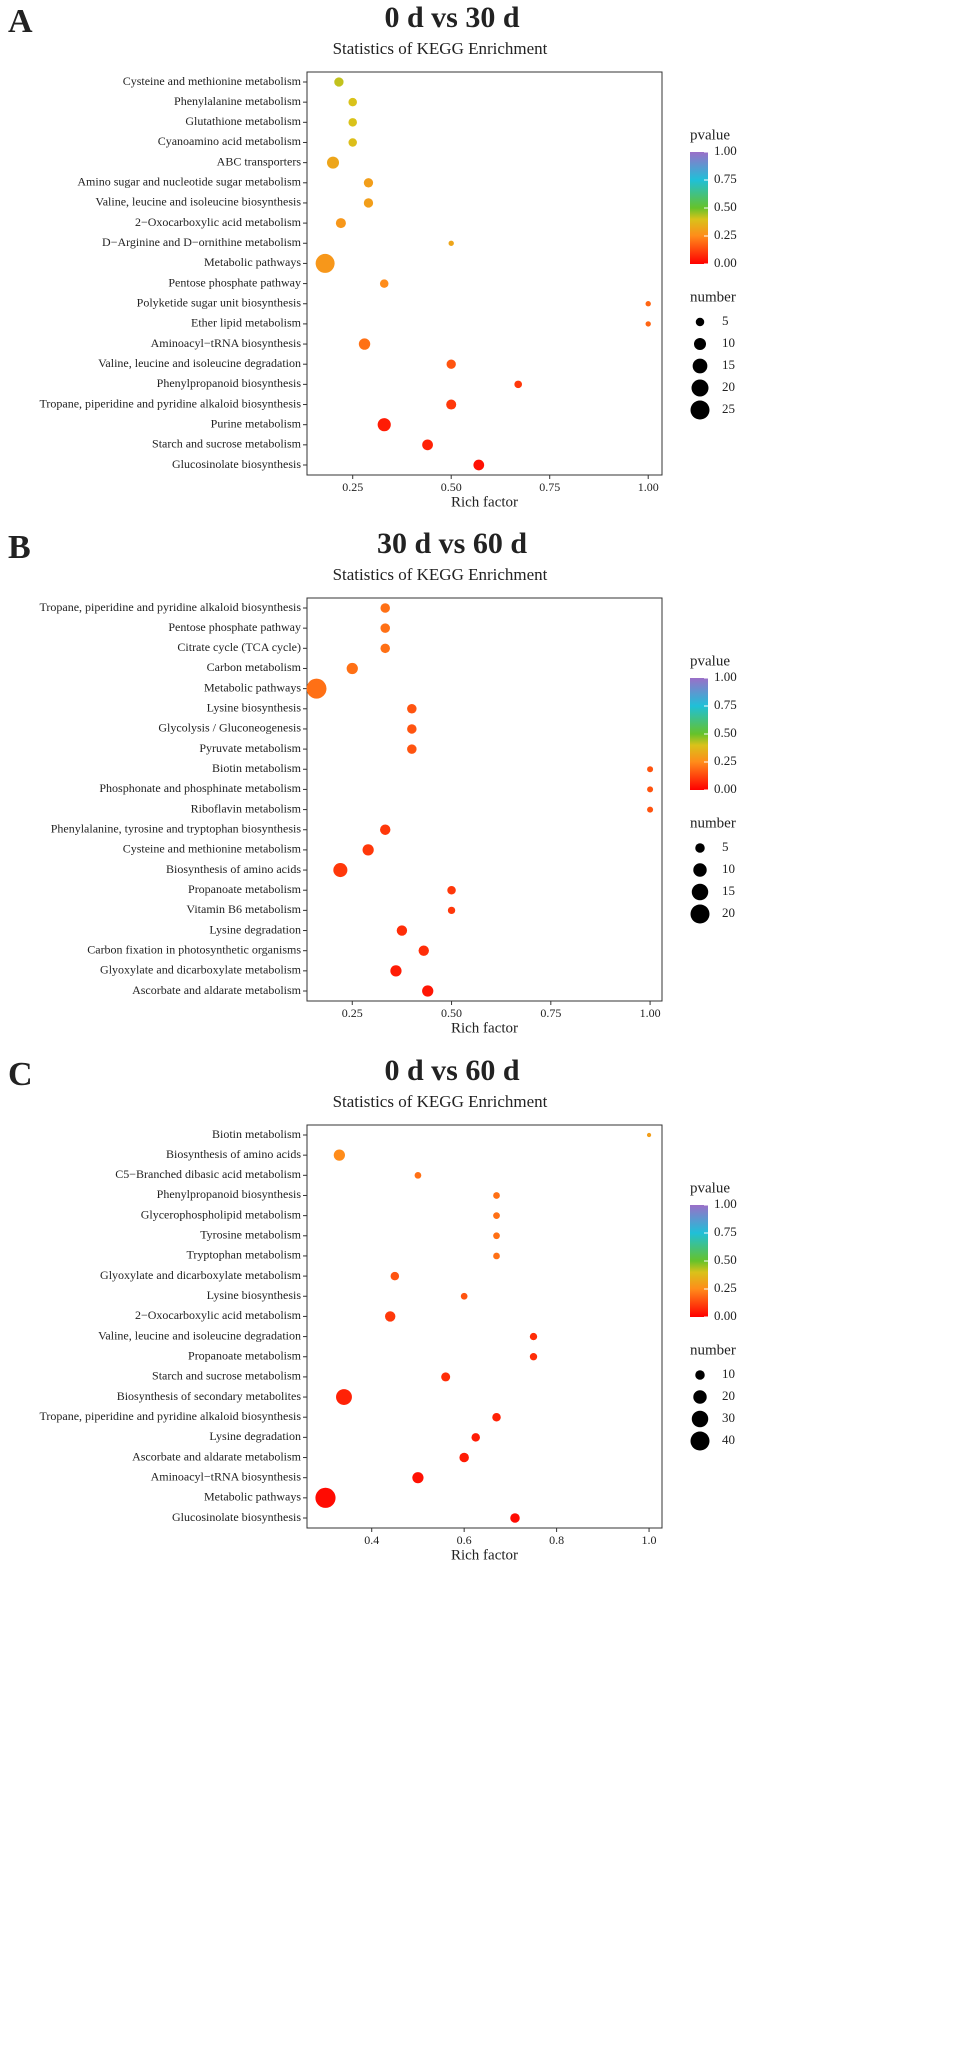 This screenshot has width=977, height=2055. I want to click on y-tick-label: Pentose phosphate pathway, so click(234, 627).